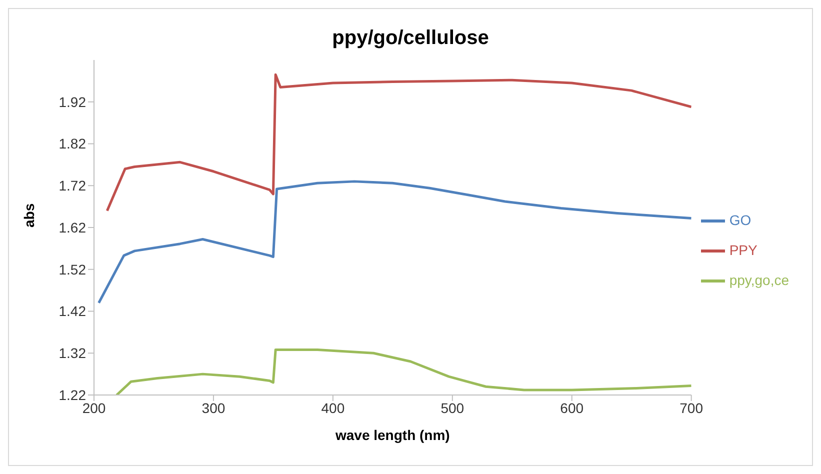 This screenshot has width=821, height=474. Describe the element at coordinates (410, 38) in the screenshot. I see `chart-title: ppy/go/cellulose` at that location.